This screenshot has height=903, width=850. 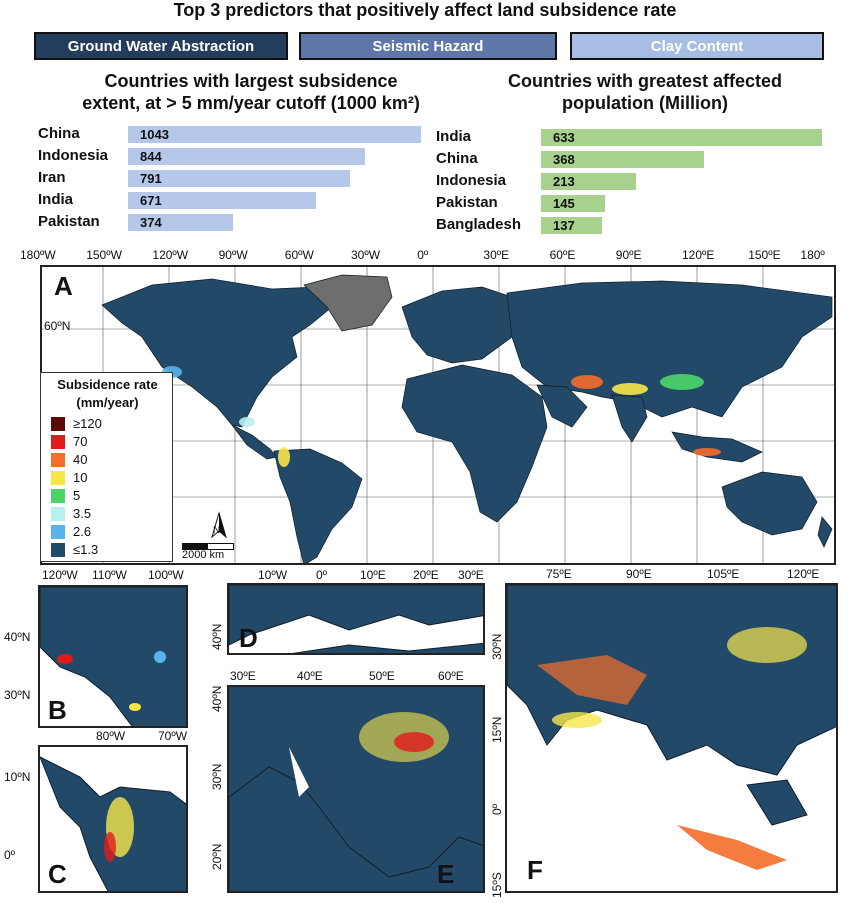 I want to click on longitude-tick: 40ºE, so click(x=310, y=676).